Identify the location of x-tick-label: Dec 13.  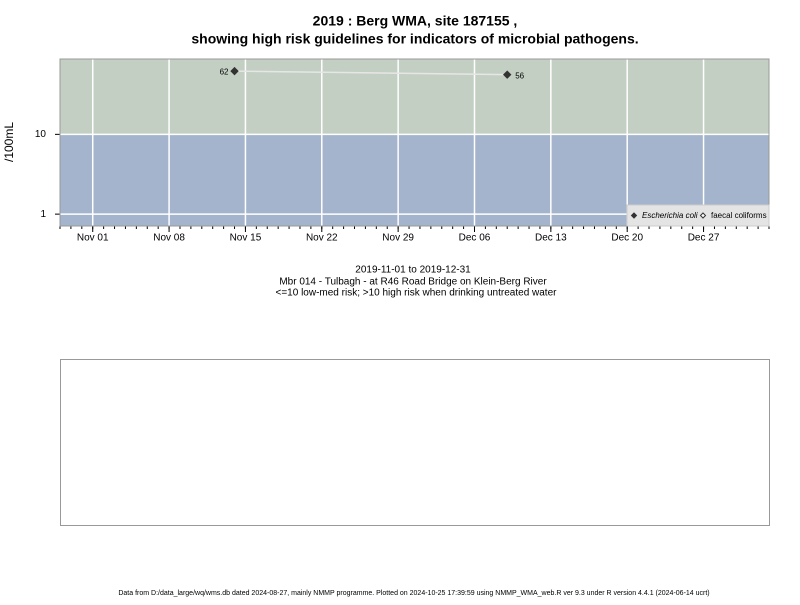
(551, 238).